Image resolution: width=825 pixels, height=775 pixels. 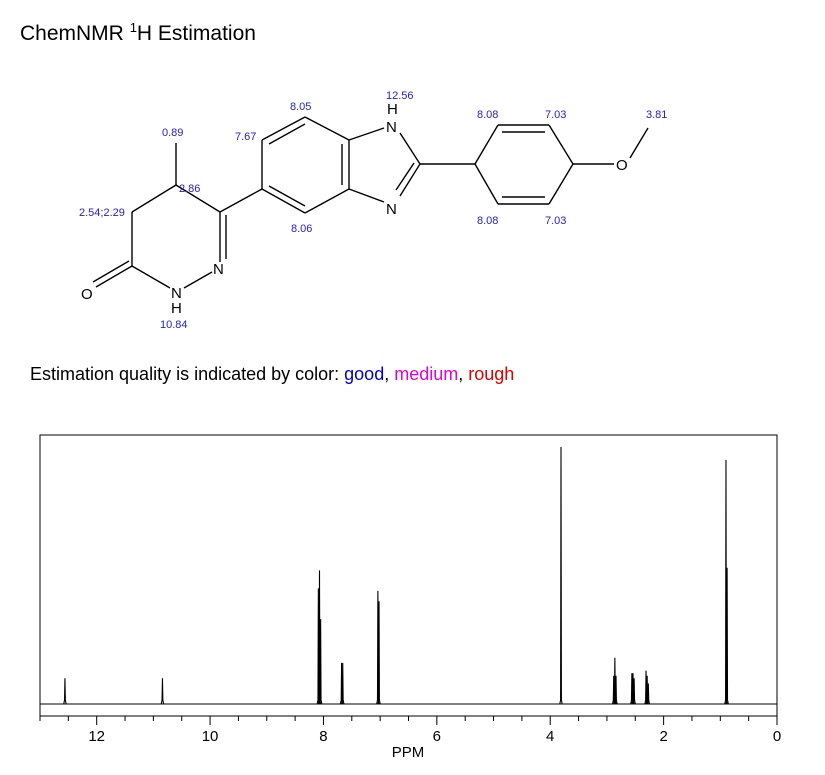 What do you see at coordinates (176, 293) in the screenshot?
I see `atom-nh-ring: N` at bounding box center [176, 293].